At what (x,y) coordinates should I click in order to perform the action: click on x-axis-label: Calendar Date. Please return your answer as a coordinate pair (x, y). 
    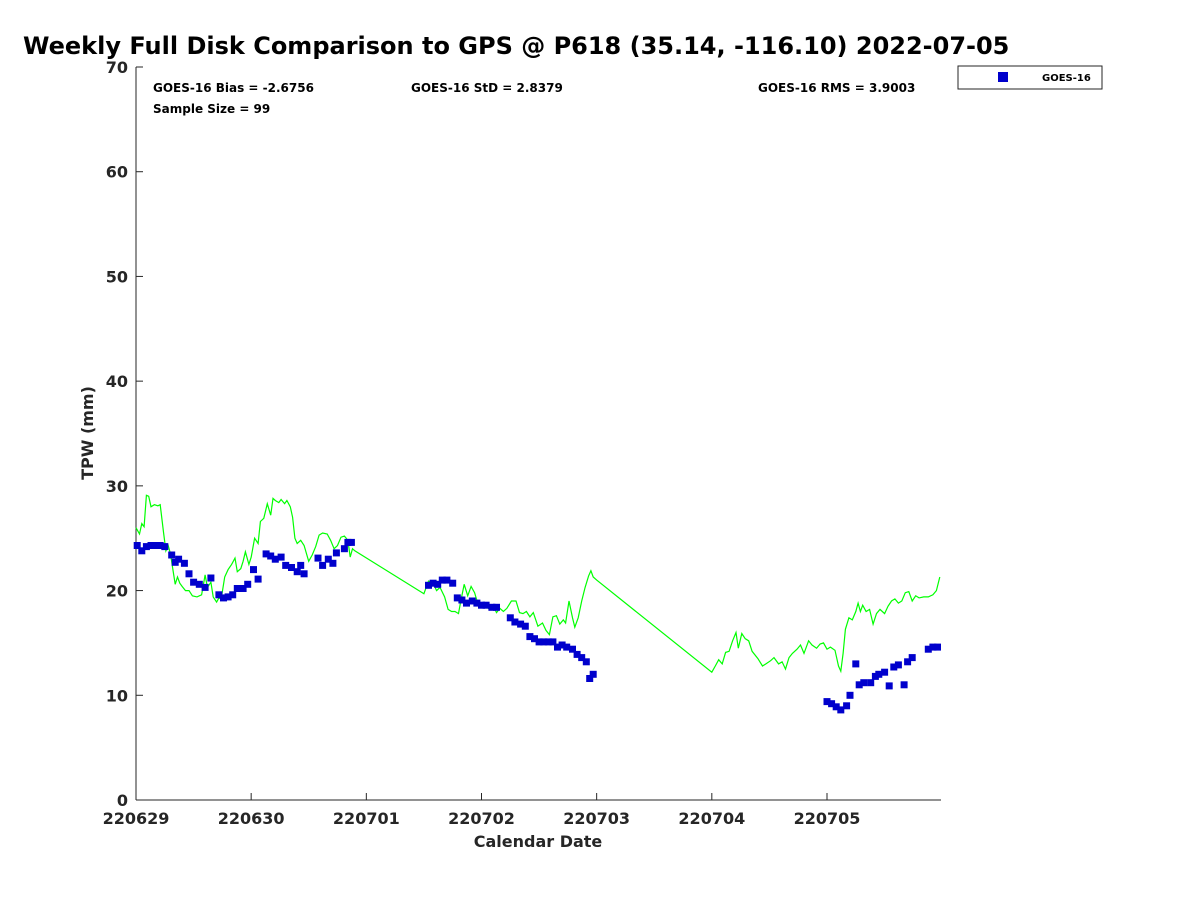
    Looking at the image, I should click on (538, 841).